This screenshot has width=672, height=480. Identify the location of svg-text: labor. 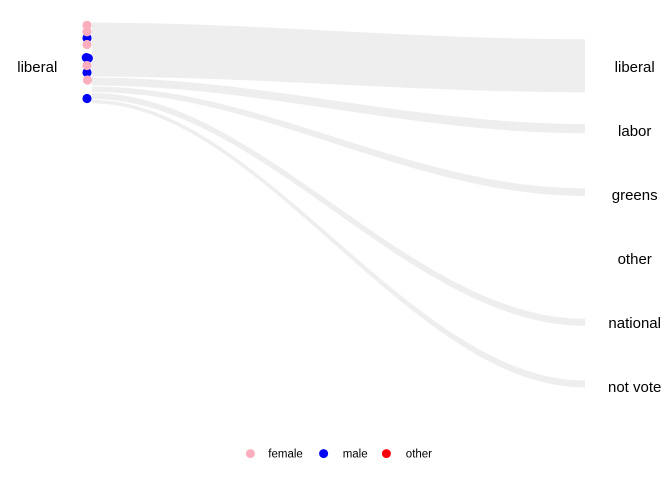
(634, 131).